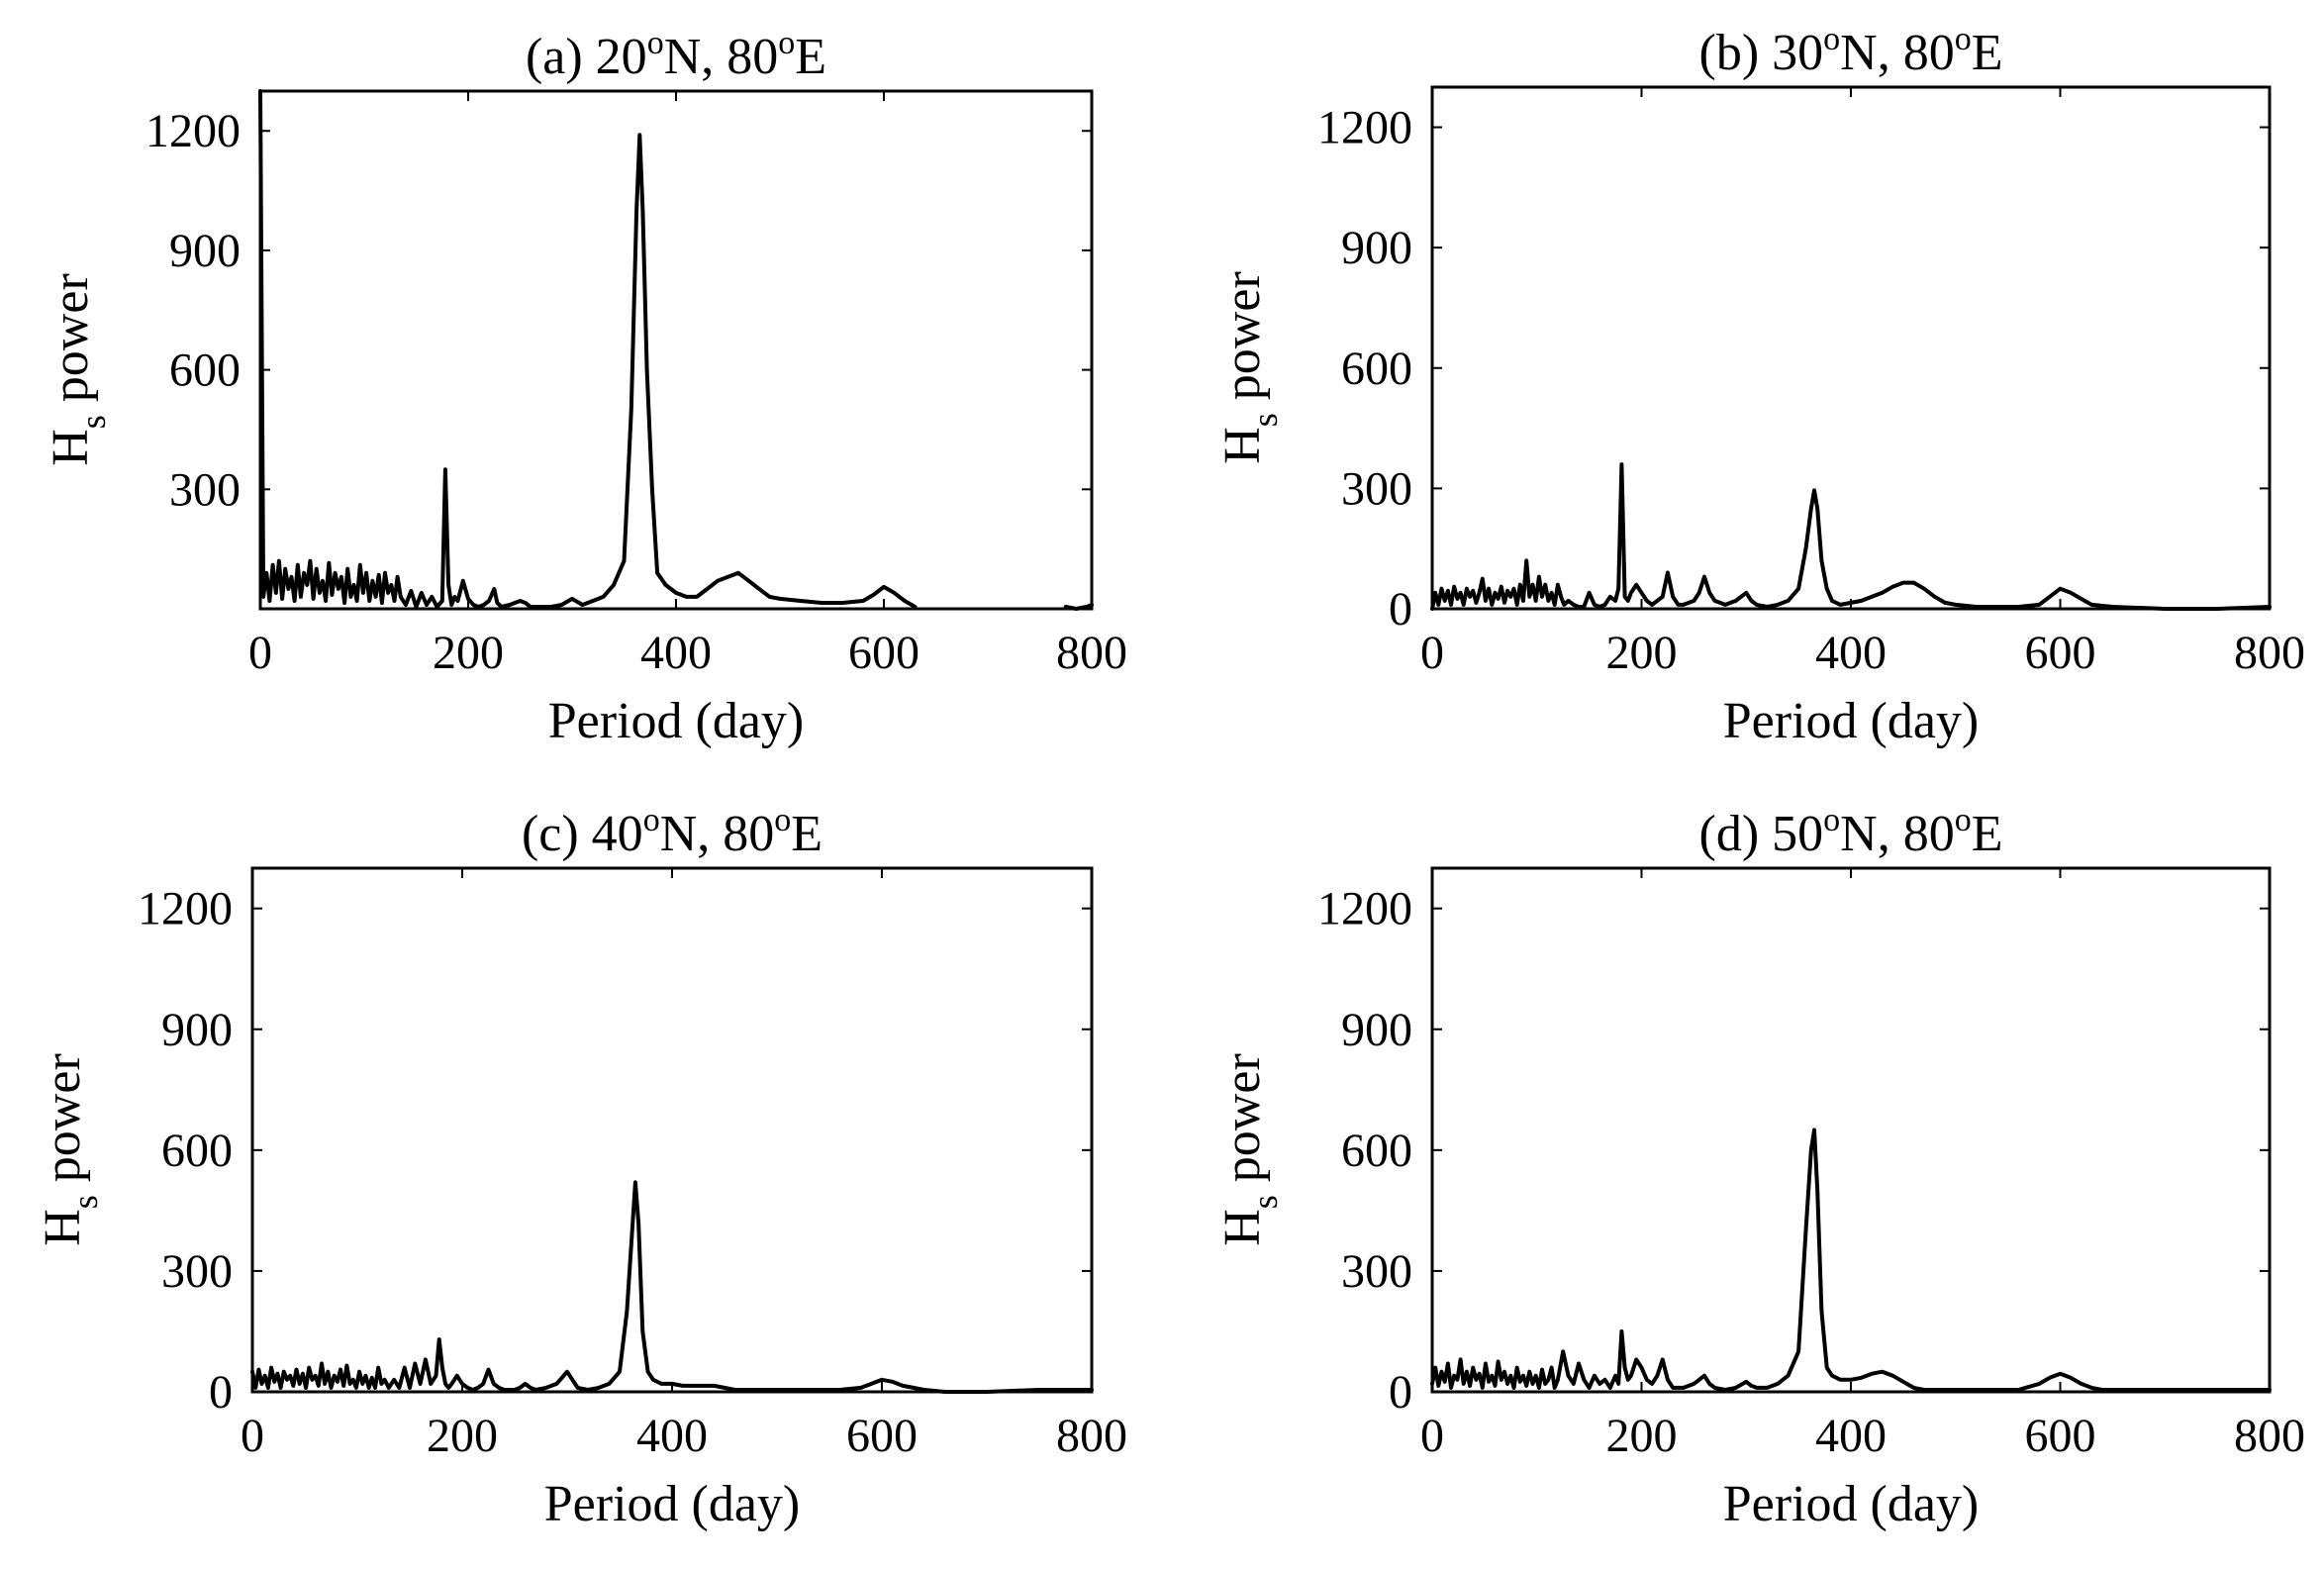 The height and width of the screenshot is (1570, 2324). I want to click on panel-c-x-tick-label: 400, so click(672, 1436).